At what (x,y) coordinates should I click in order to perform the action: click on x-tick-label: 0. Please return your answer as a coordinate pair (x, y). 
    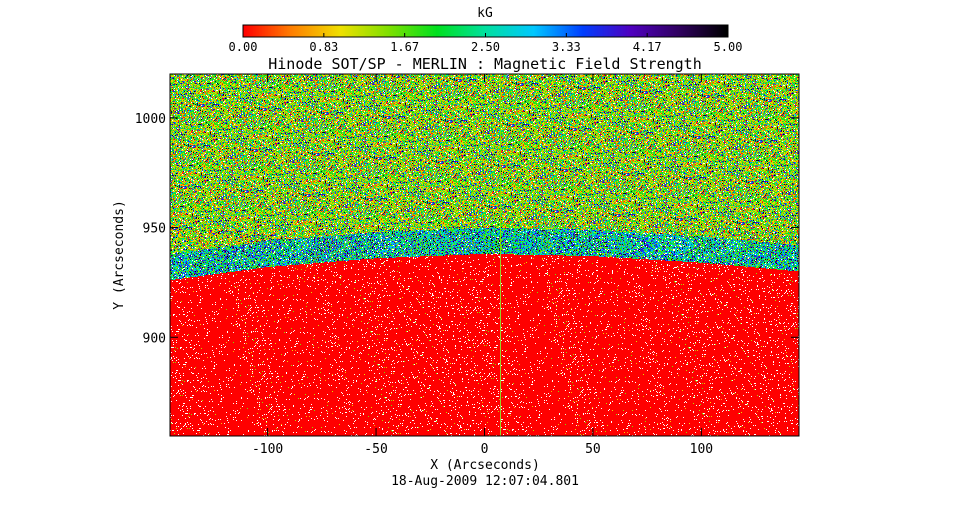
    Looking at the image, I should click on (485, 449).